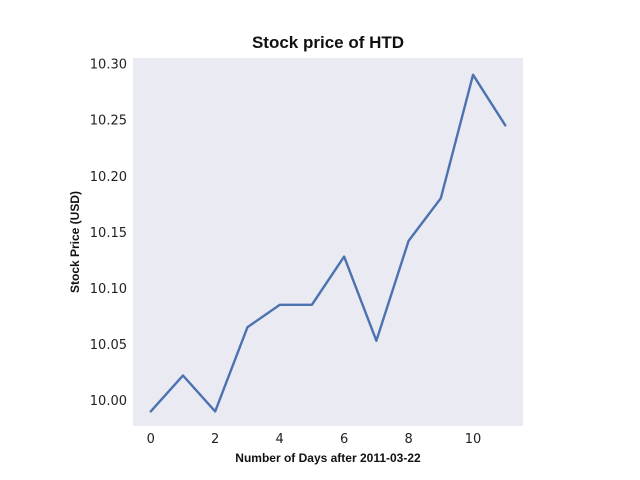  I want to click on x-tick-label: 10, so click(473, 439).